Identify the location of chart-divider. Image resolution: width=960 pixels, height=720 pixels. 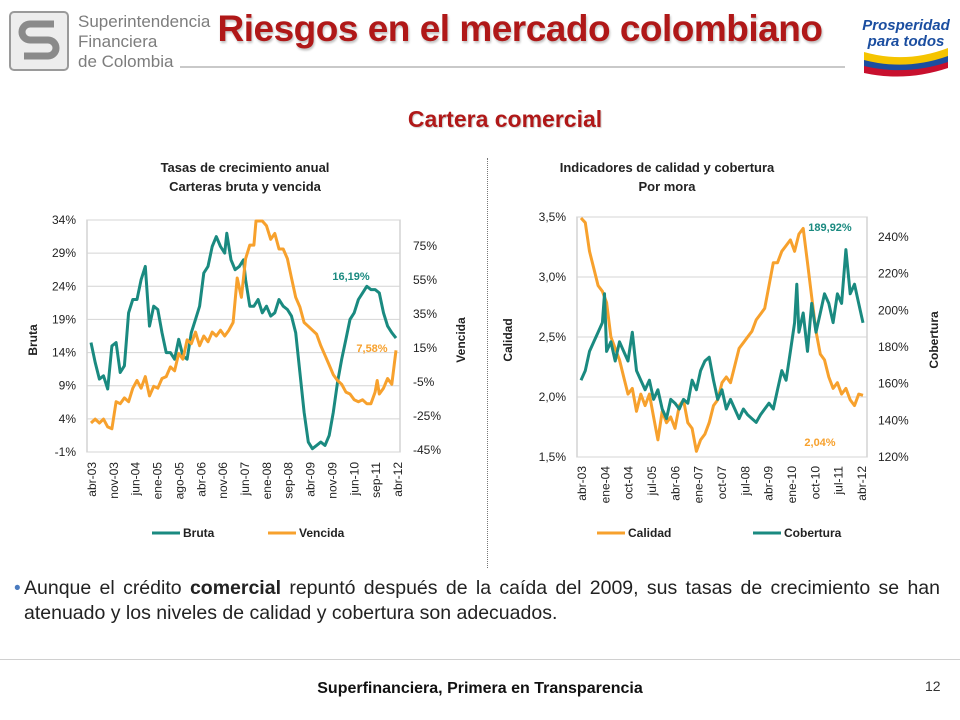
(487, 363).